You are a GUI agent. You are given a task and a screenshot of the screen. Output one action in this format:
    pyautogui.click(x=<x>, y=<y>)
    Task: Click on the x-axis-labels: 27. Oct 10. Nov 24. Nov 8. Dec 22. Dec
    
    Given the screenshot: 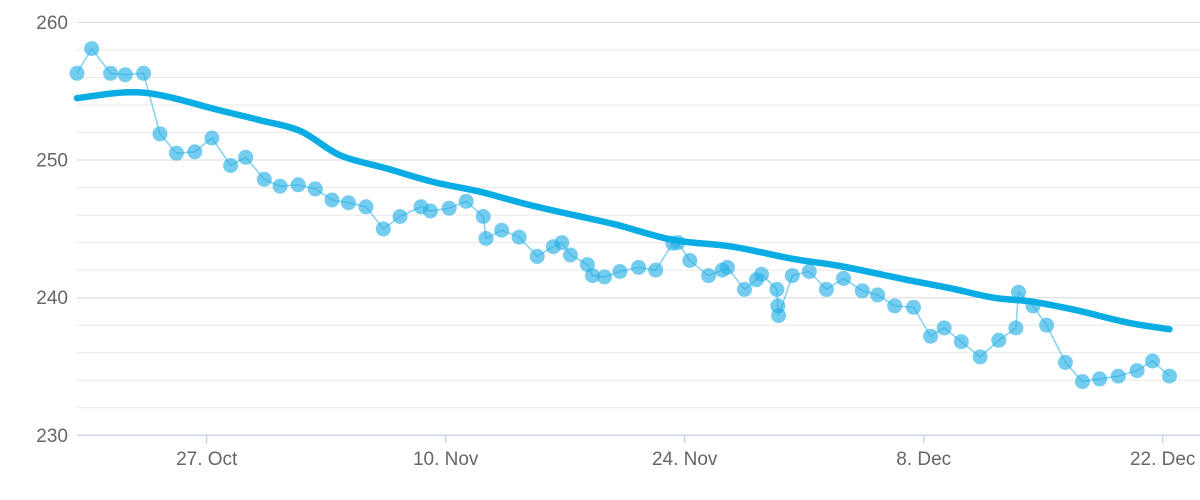 What is the action you would take?
    pyautogui.click(x=685, y=459)
    